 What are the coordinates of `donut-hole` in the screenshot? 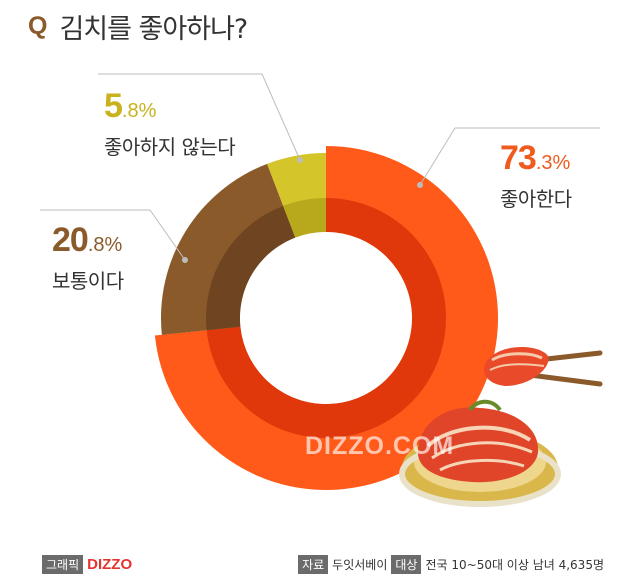 It's located at (326, 318).